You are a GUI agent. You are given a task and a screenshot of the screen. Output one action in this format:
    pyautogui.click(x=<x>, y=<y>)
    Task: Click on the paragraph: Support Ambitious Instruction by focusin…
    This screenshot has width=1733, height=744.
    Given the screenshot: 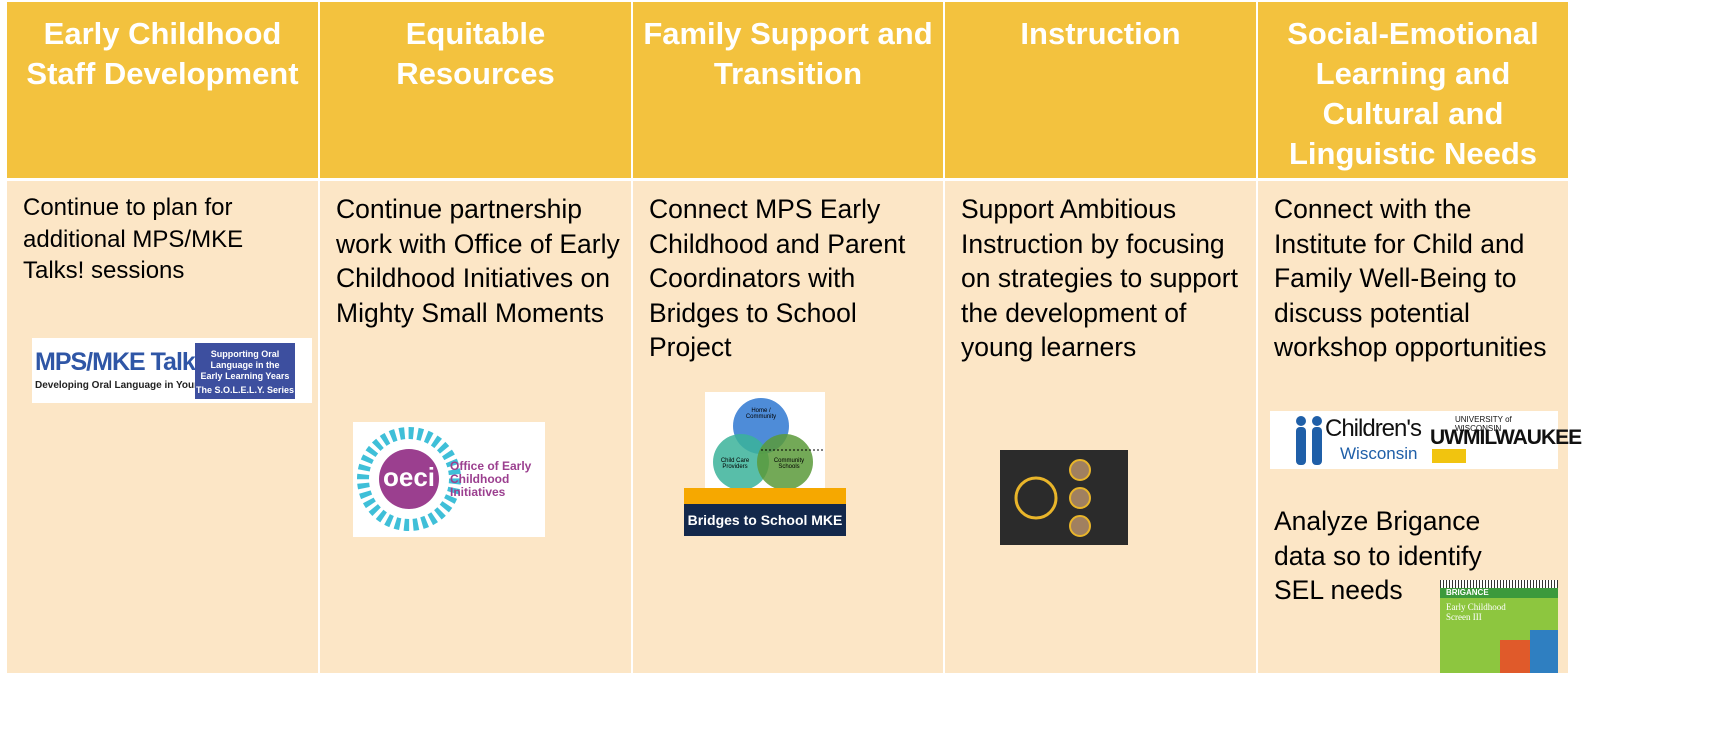 What is the action you would take?
    pyautogui.click(x=1099, y=278)
    